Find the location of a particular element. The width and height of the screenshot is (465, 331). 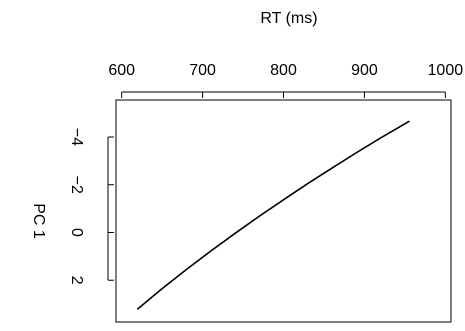

x-tick-label: 800 is located at coordinates (283, 70).